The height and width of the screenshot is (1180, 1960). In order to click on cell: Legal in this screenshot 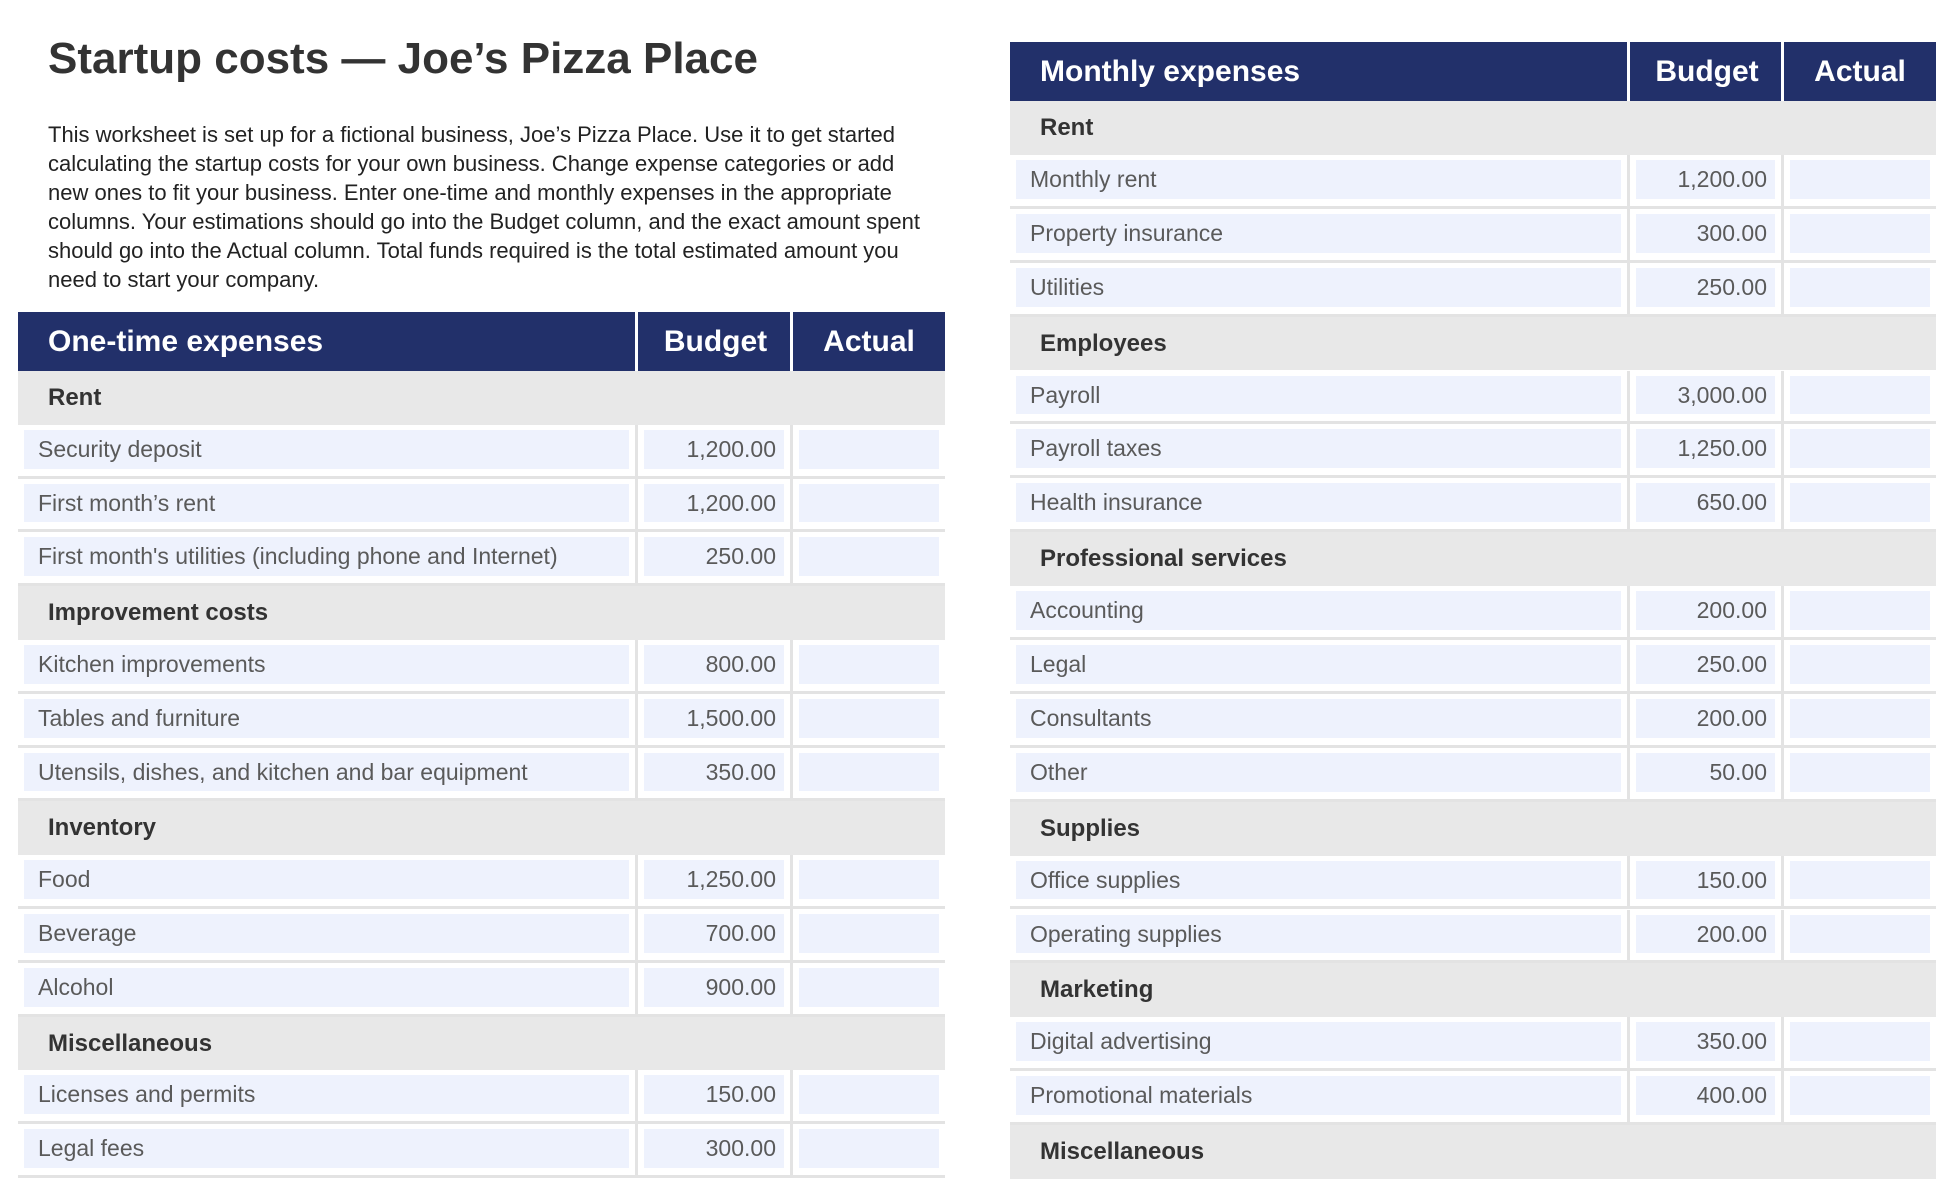, I will do `click(1318, 665)`.